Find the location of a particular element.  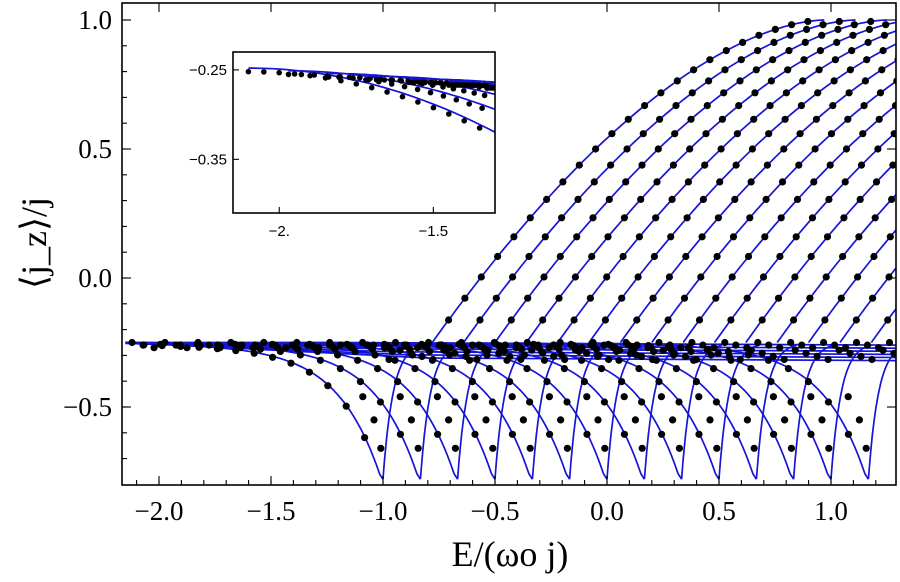

x-axis-label: E/(ωo j) is located at coordinates (510, 554).